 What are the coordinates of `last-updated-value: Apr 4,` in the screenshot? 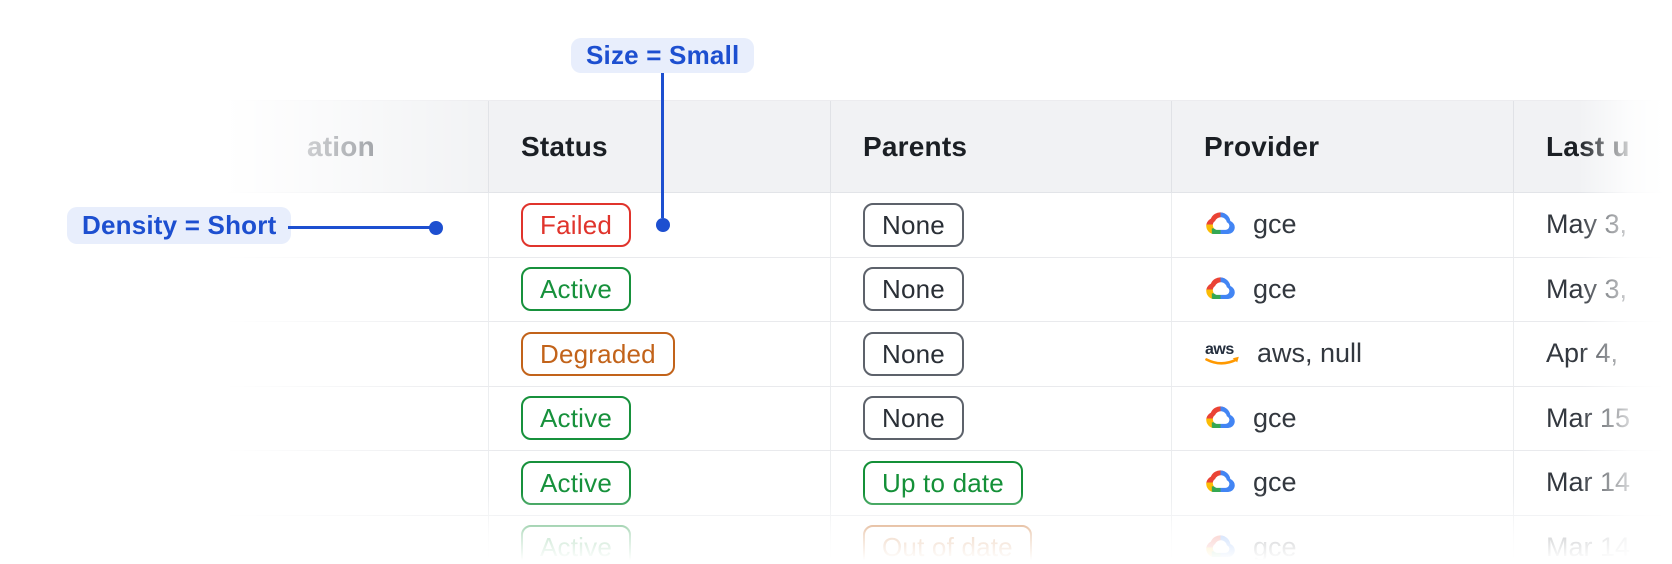 It's located at (1582, 353).